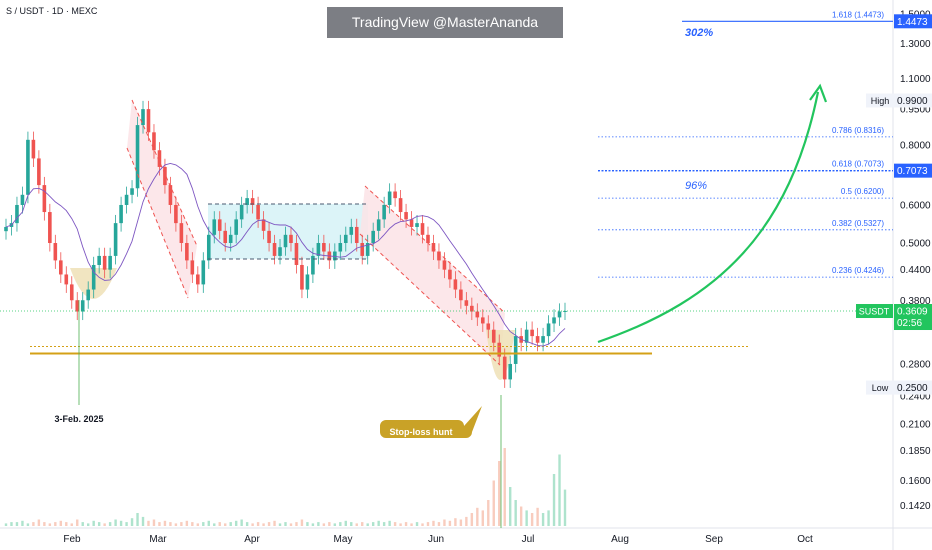 The width and height of the screenshot is (932, 550). I want to click on x-tick-label: Apr, so click(252, 539).